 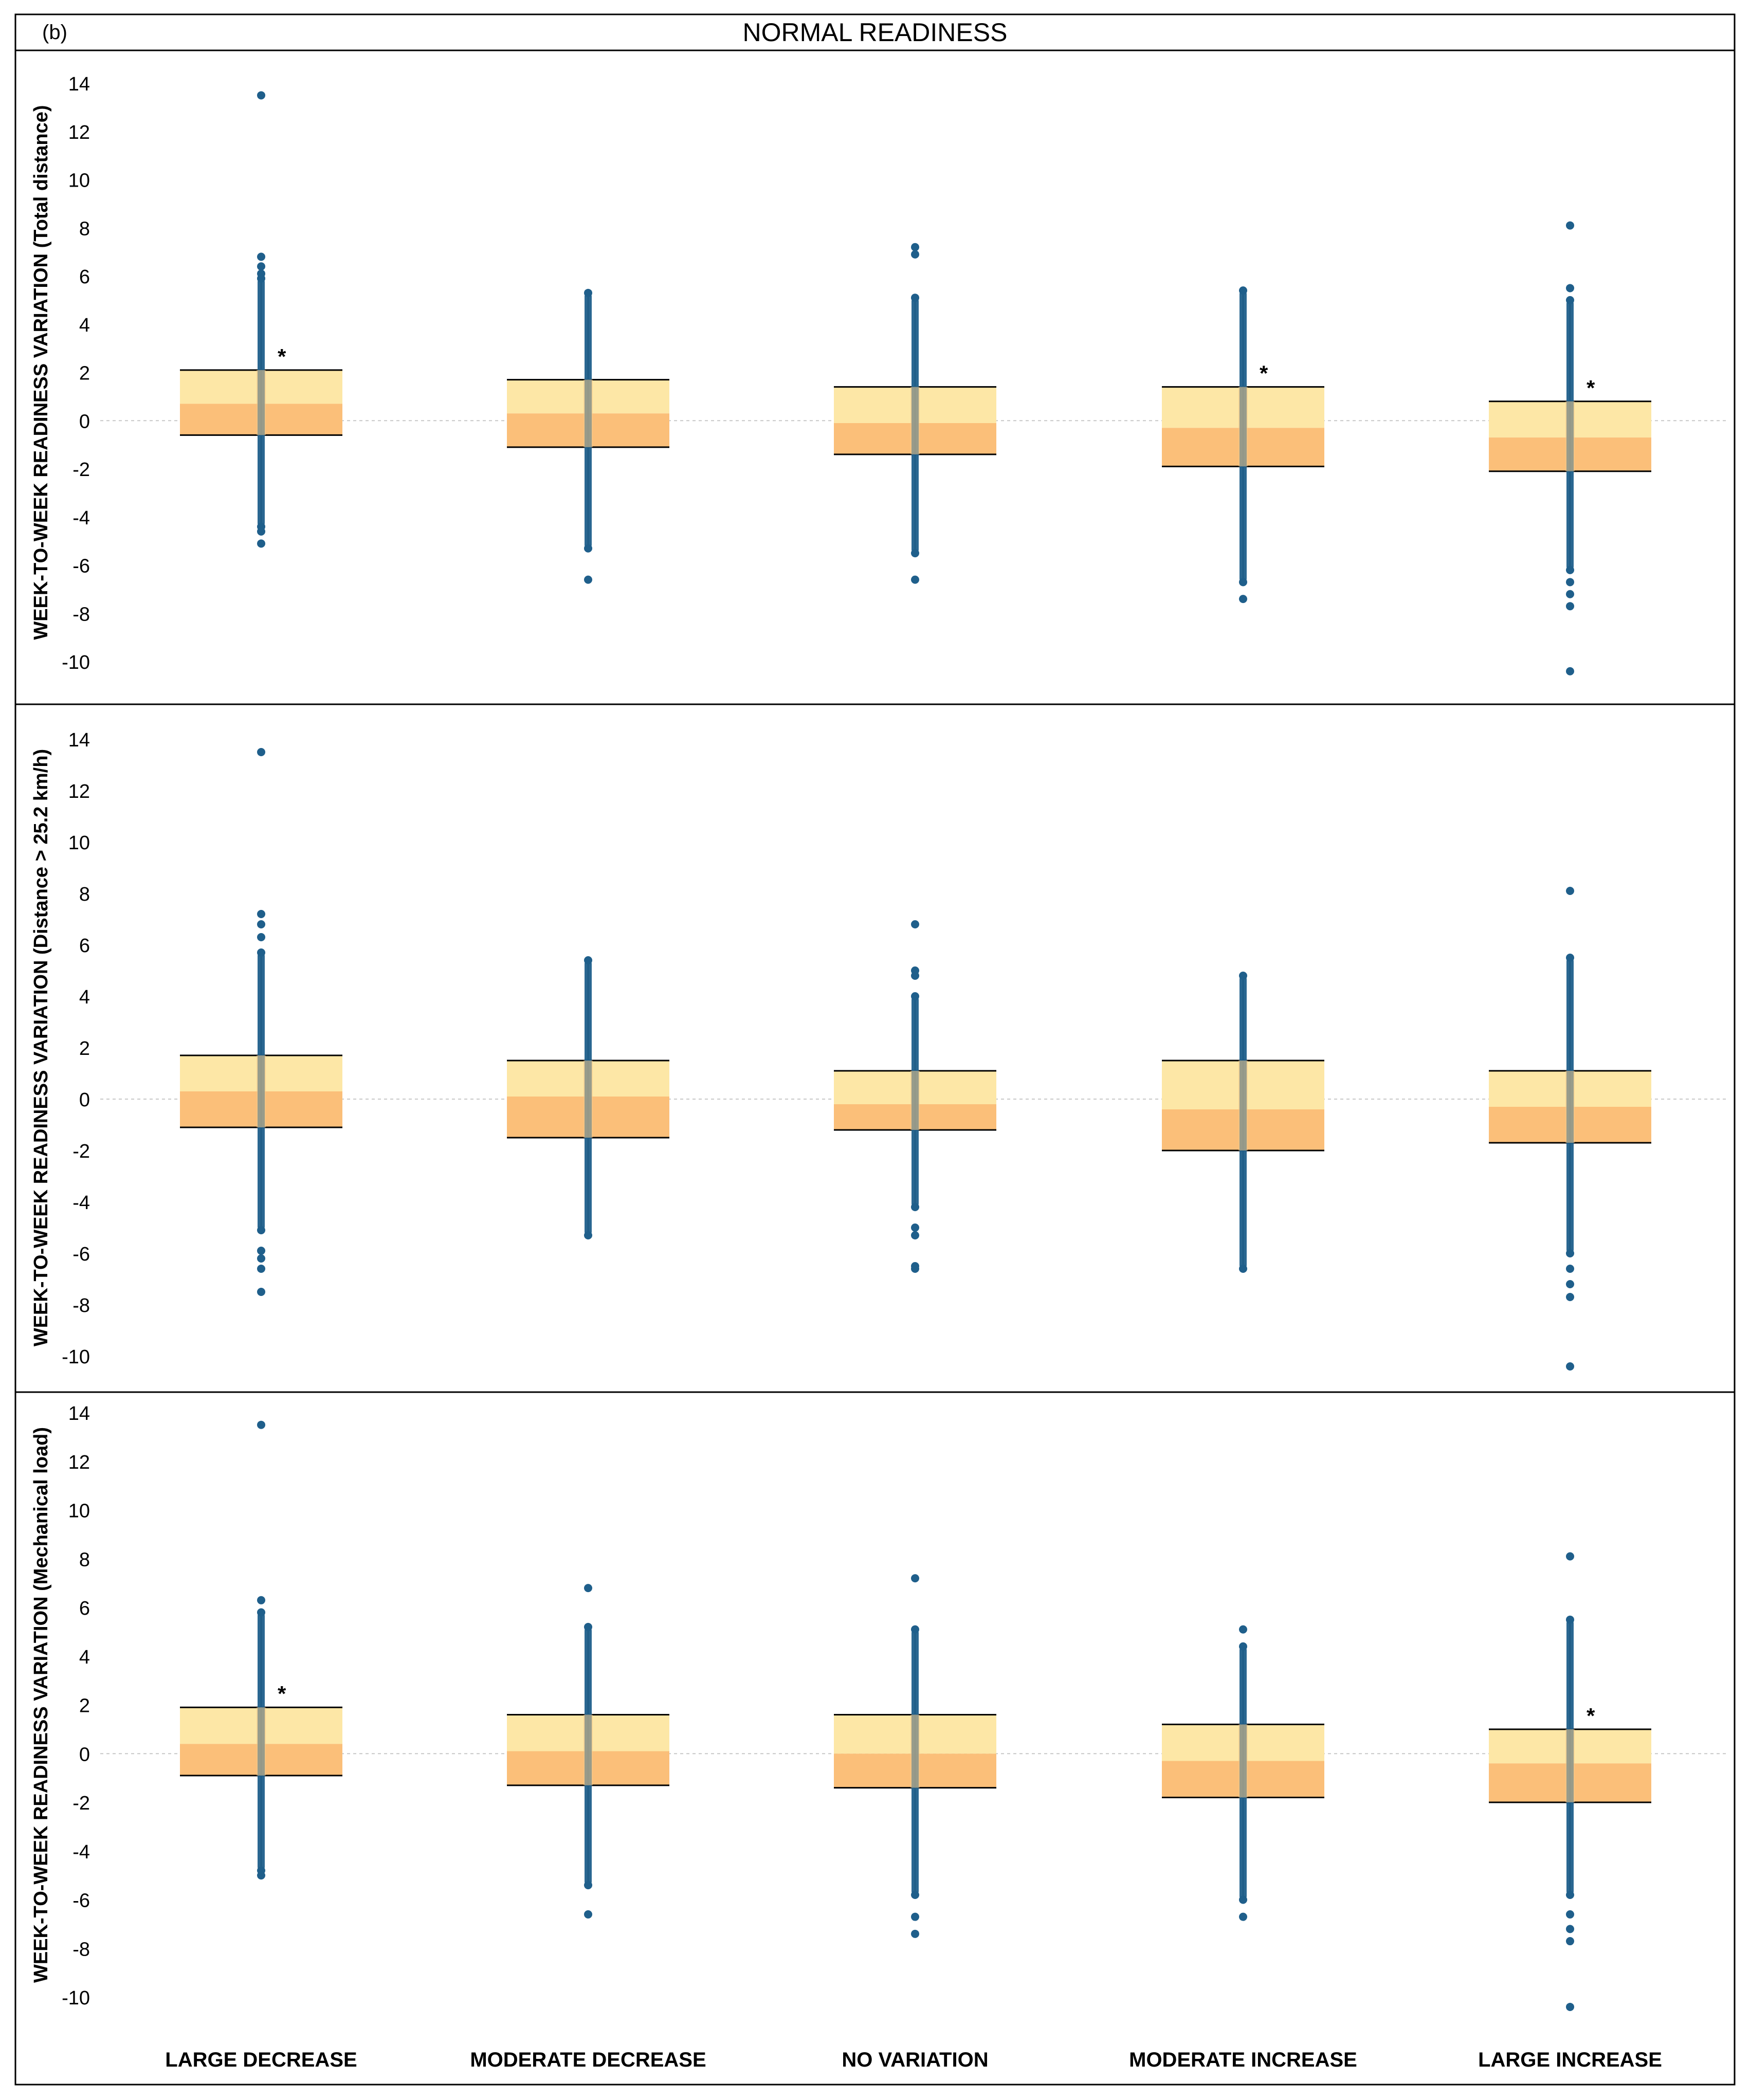 What do you see at coordinates (588, 2060) in the screenshot?
I see `x-category-label: MODERATE DECREASE` at bounding box center [588, 2060].